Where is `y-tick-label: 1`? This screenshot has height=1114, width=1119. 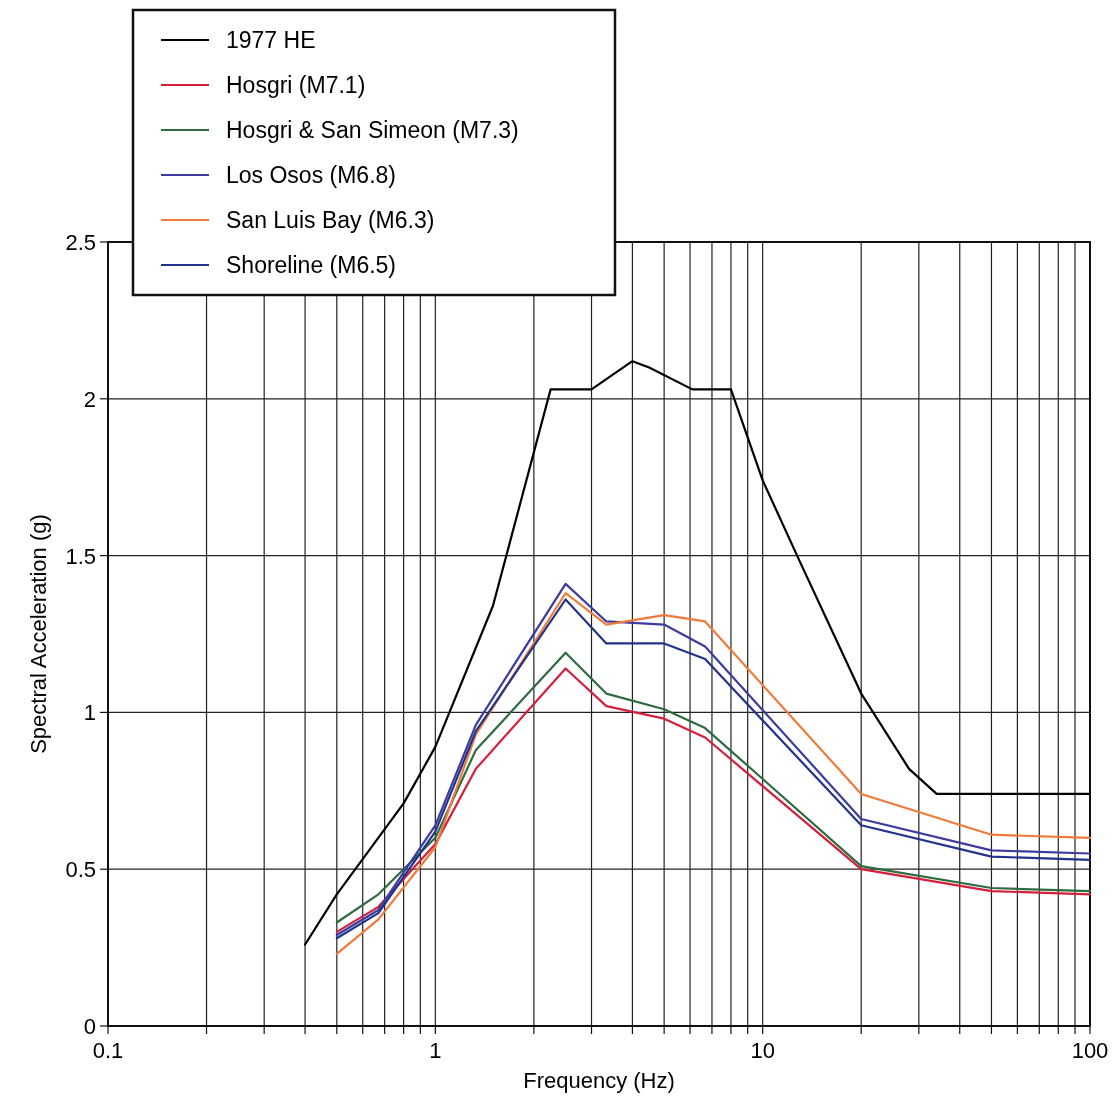
y-tick-label: 1 is located at coordinates (89, 713).